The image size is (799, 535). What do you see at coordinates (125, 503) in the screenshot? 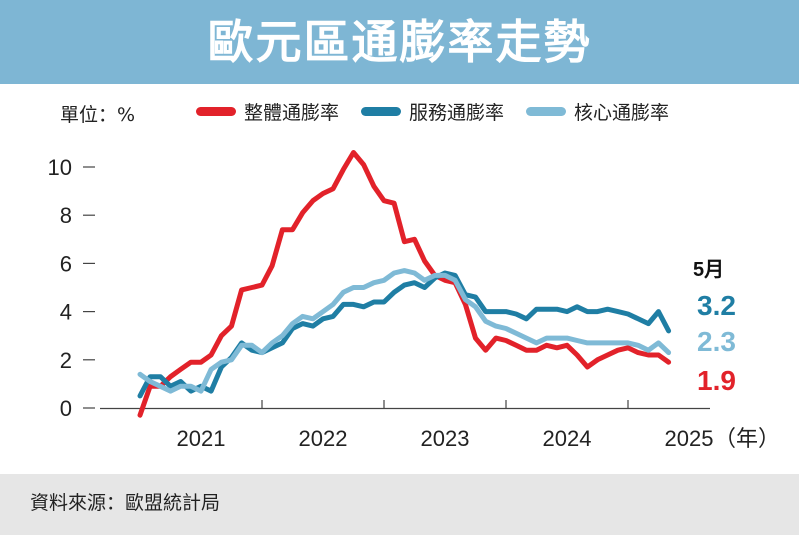
I see `source-note: 資料來源：歐盟統計局` at bounding box center [125, 503].